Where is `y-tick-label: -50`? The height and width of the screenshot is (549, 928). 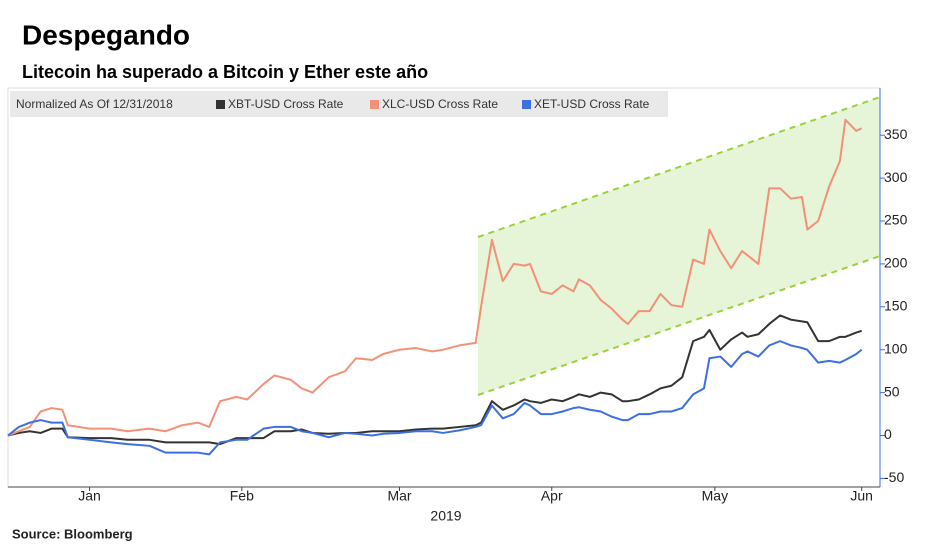
y-tick-label: -50 is located at coordinates (894, 477).